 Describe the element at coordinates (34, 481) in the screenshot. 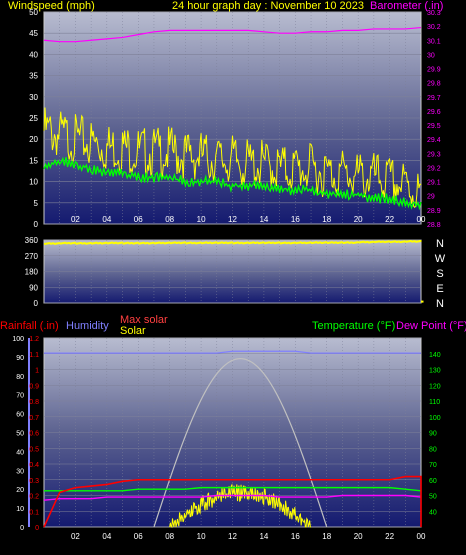

I see `rain-tick-label: 0.3` at that location.